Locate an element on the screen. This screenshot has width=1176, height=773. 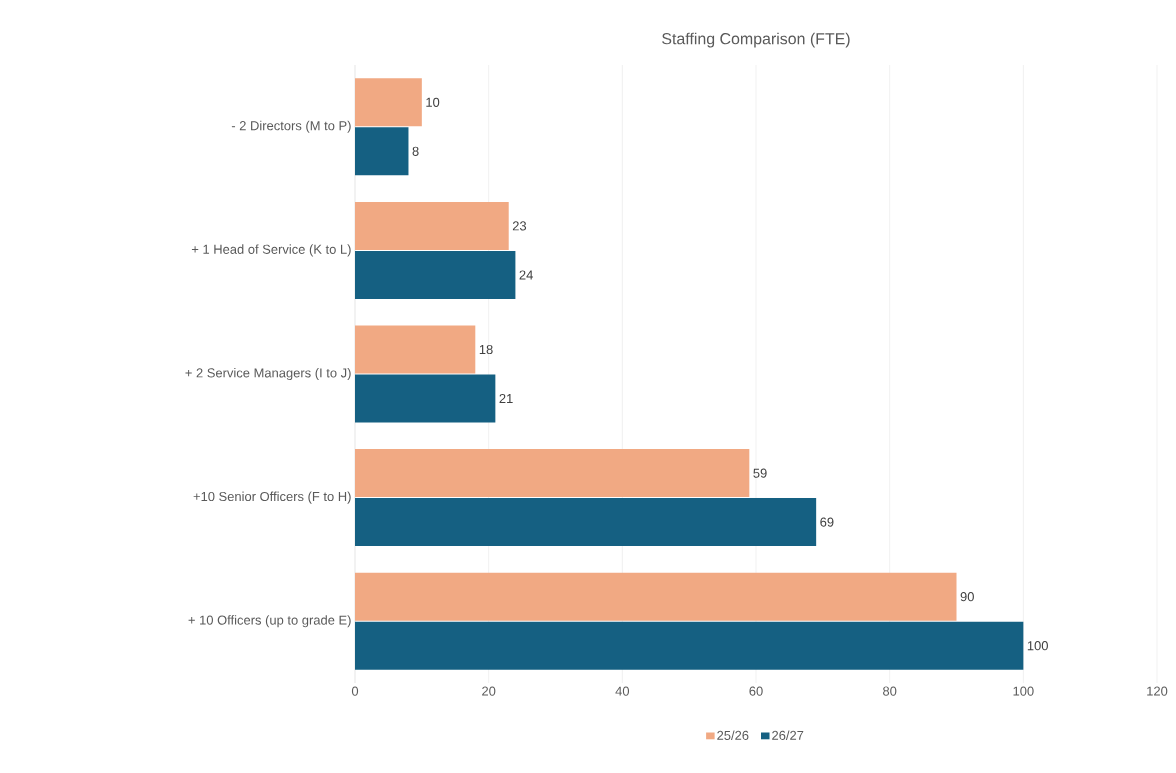
data-label: 10 is located at coordinates (433, 102).